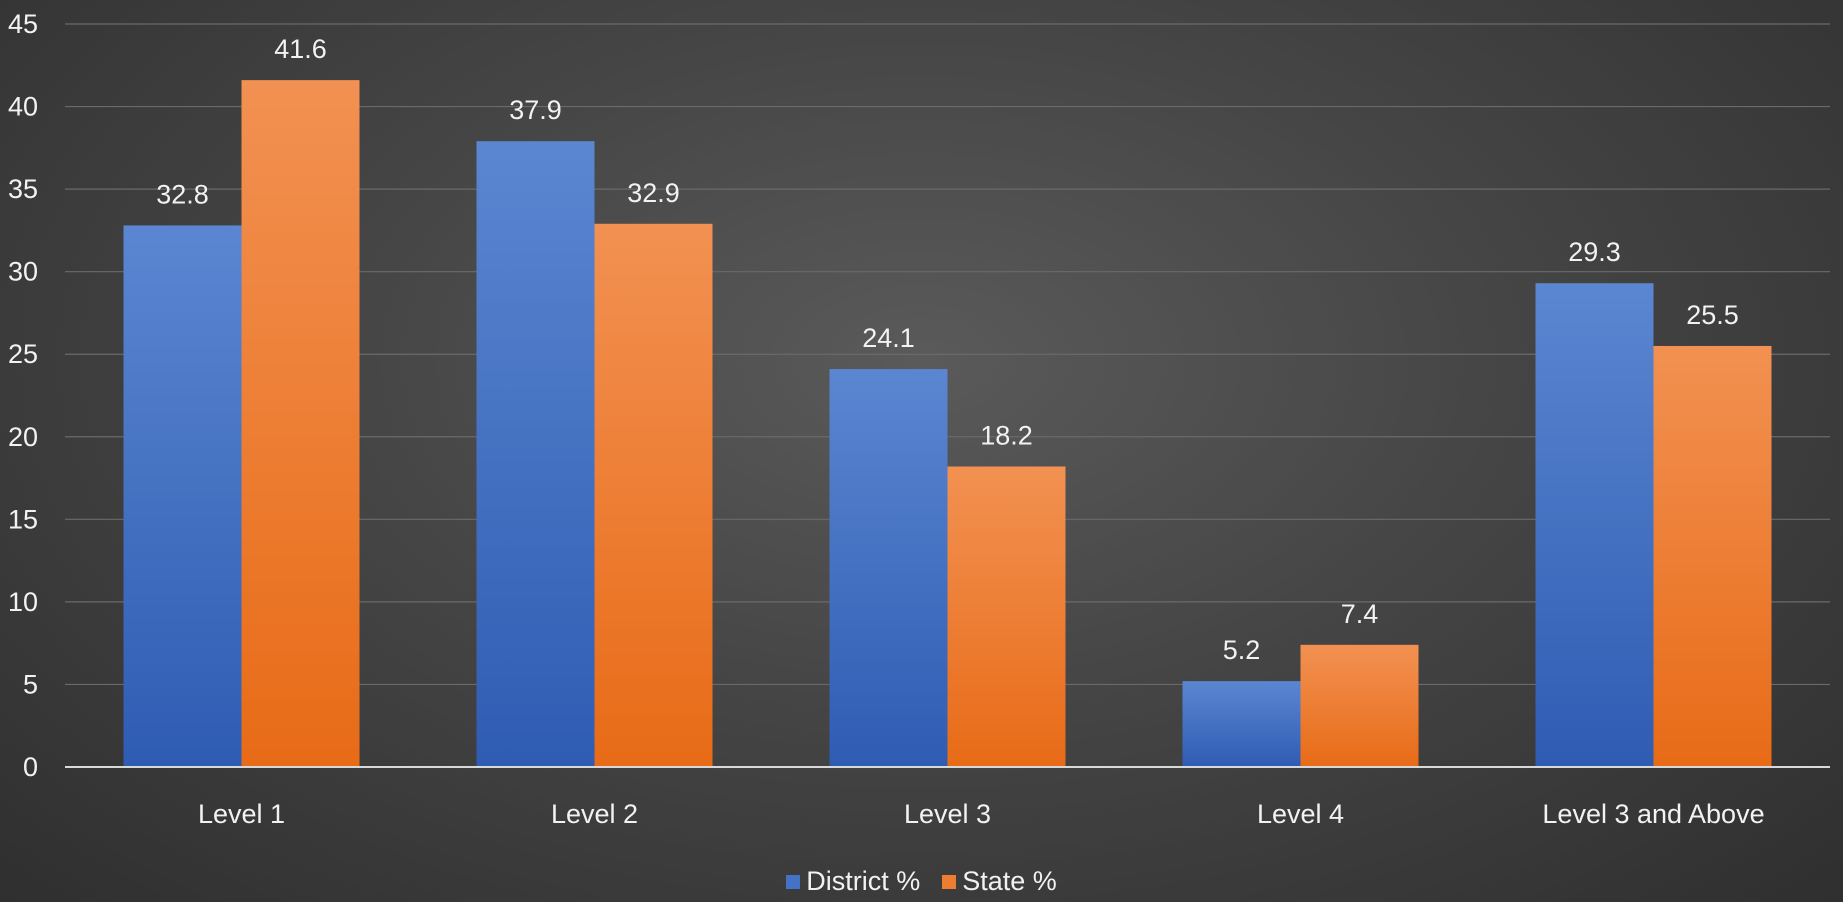 This screenshot has width=1843, height=902. I want to click on legend-item-district: District %, so click(853, 881).